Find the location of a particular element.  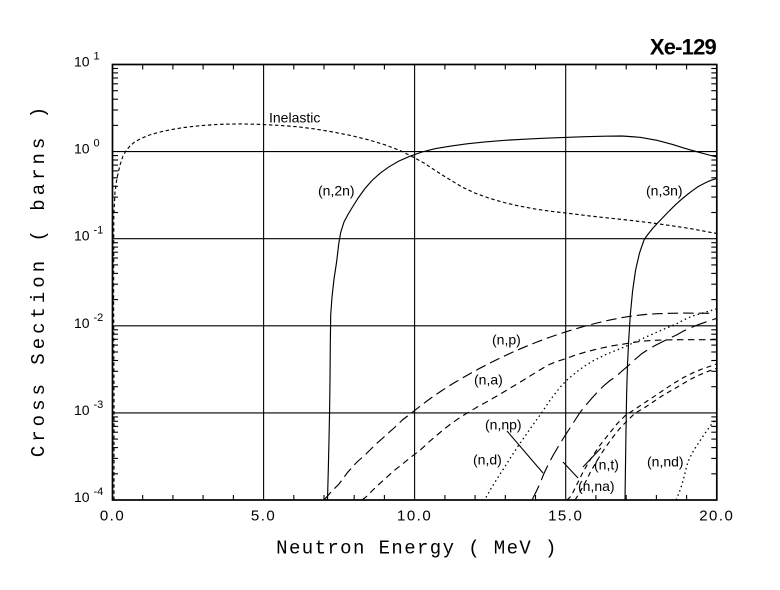

svg-text: -1 is located at coordinates (99, 231).